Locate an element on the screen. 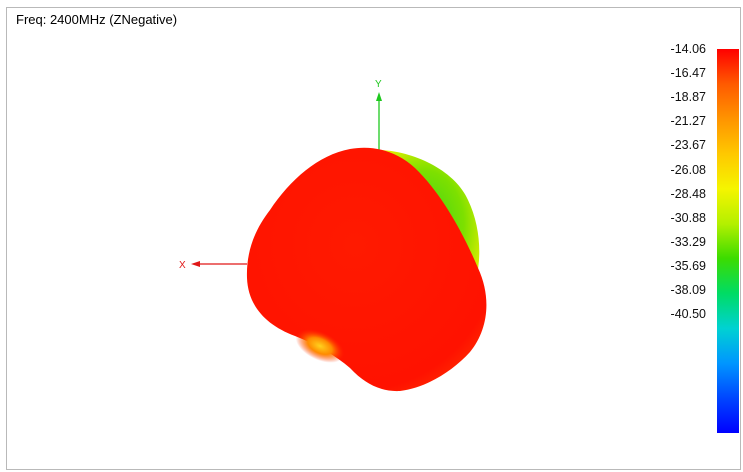  color-scale-legend is located at coordinates (728, 241).